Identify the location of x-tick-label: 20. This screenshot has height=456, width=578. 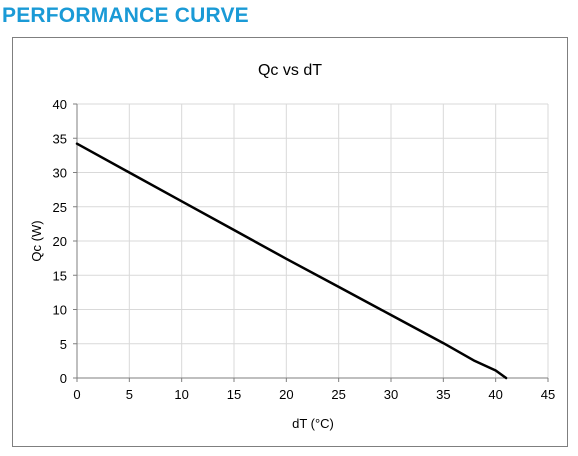
(286, 394).